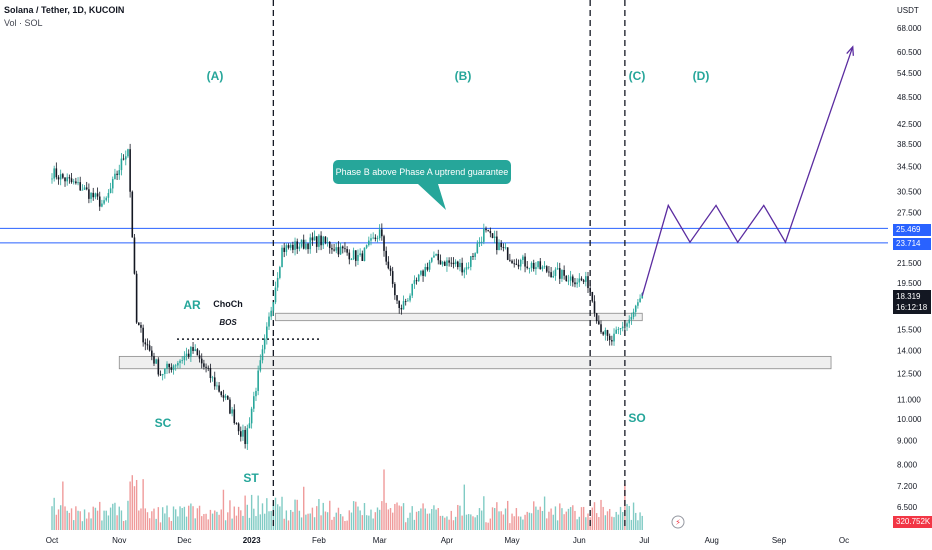 Image resolution: width=932 pixels, height=550 pixels. What do you see at coordinates (907, 486) in the screenshot?
I see `price-tick-label: 7.200` at bounding box center [907, 486].